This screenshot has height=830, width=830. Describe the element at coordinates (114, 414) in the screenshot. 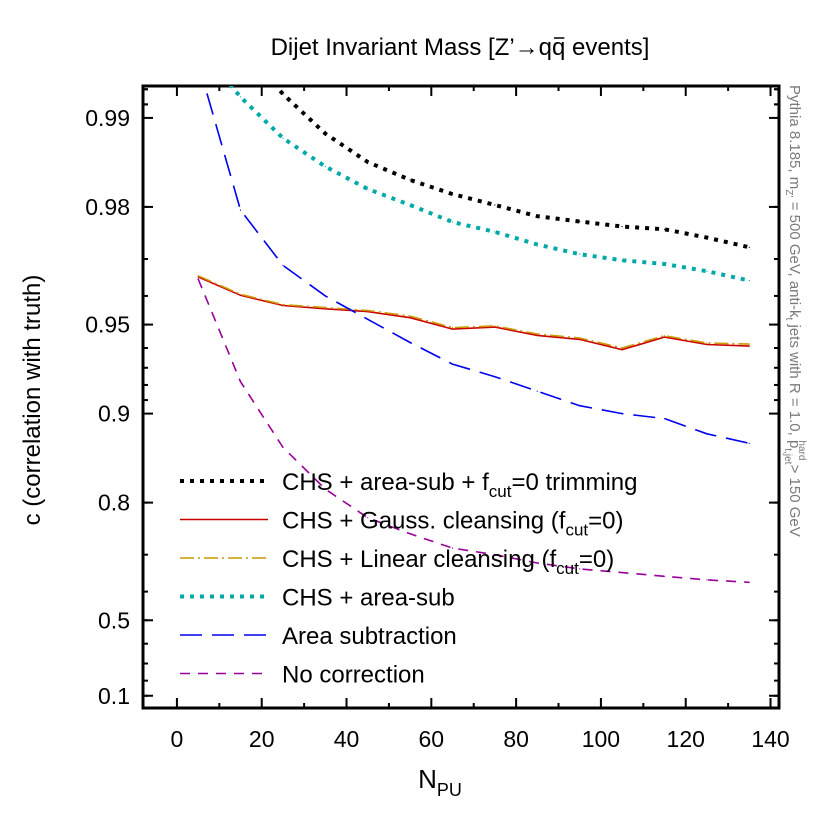

I see `y-tick-label: 0.9` at that location.